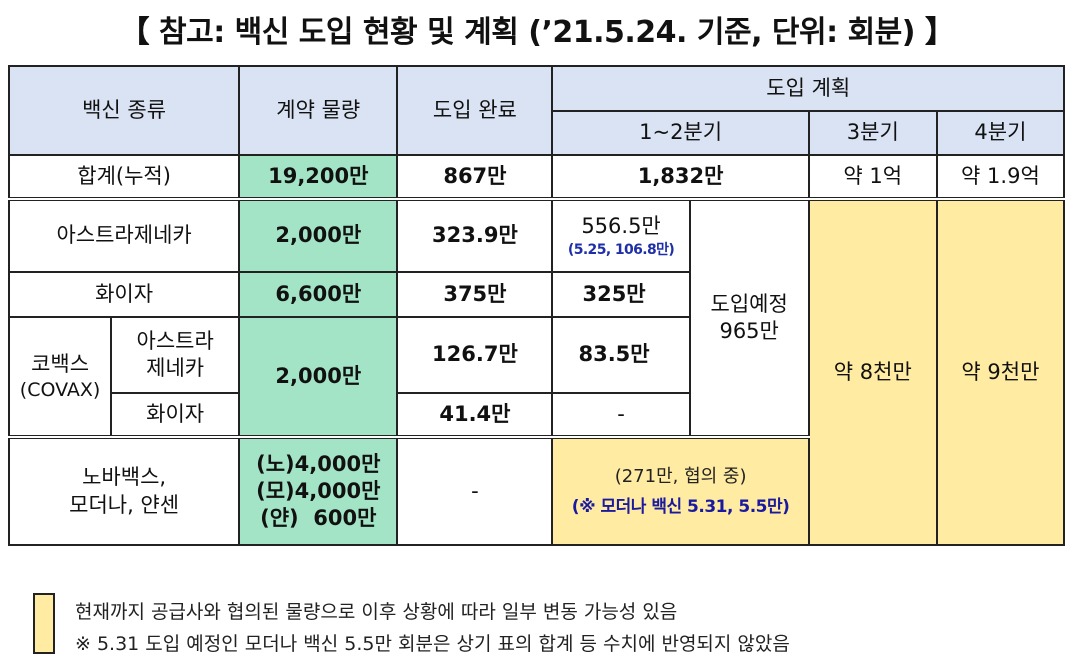 Image resolution: width=1074 pixels, height=672 pixels. What do you see at coordinates (124, 504) in the screenshot?
I see `others-label-line2: 모더나, 얀센` at bounding box center [124, 504].